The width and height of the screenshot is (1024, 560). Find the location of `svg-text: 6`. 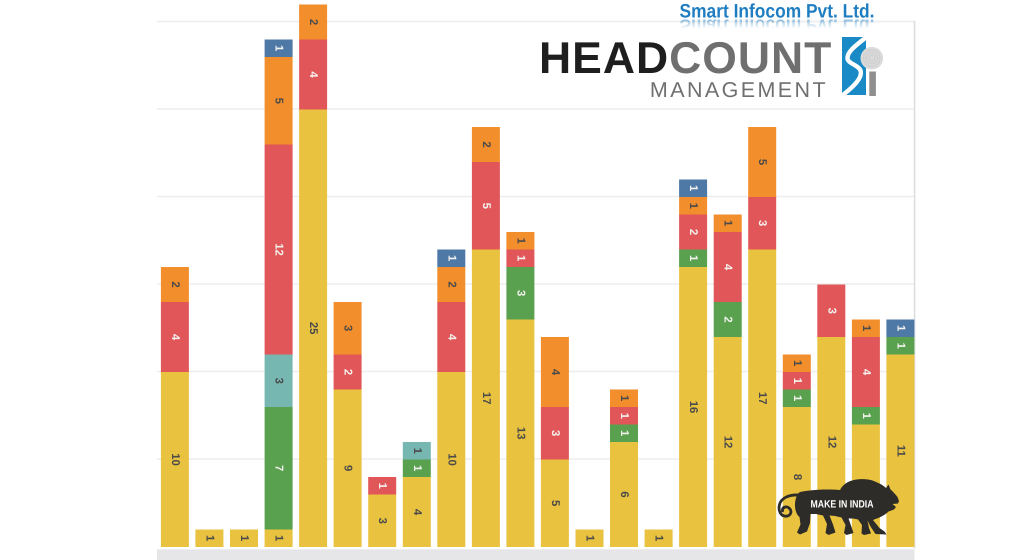

svg-text: 6 is located at coordinates (624, 494).